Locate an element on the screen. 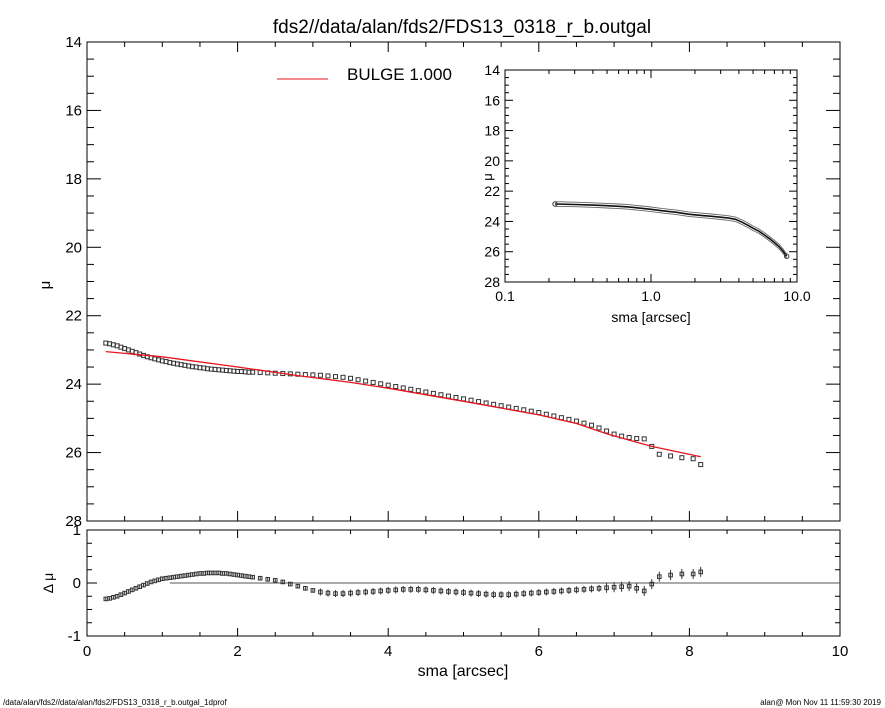 The image size is (885, 708). main-y-tick-label: 14 is located at coordinates (73, 42).